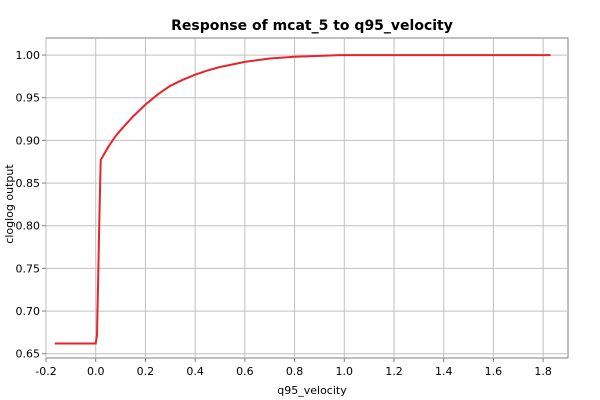 The height and width of the screenshot is (400, 600). I want to click on x-tick-label: 1.2, so click(394, 371).